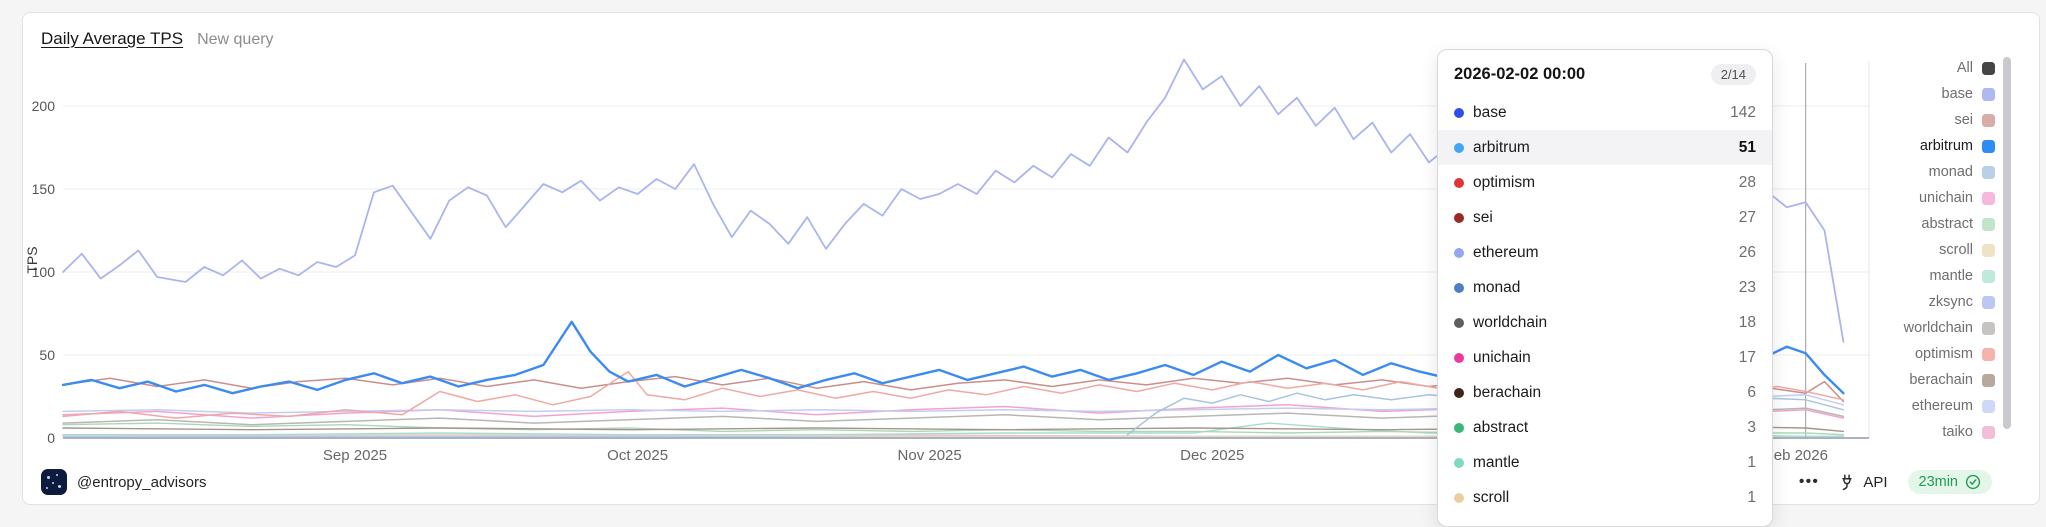 The width and height of the screenshot is (2046, 527). Describe the element at coordinates (1900, 432) in the screenshot. I see `legend-item-taiko: taiko` at that location.